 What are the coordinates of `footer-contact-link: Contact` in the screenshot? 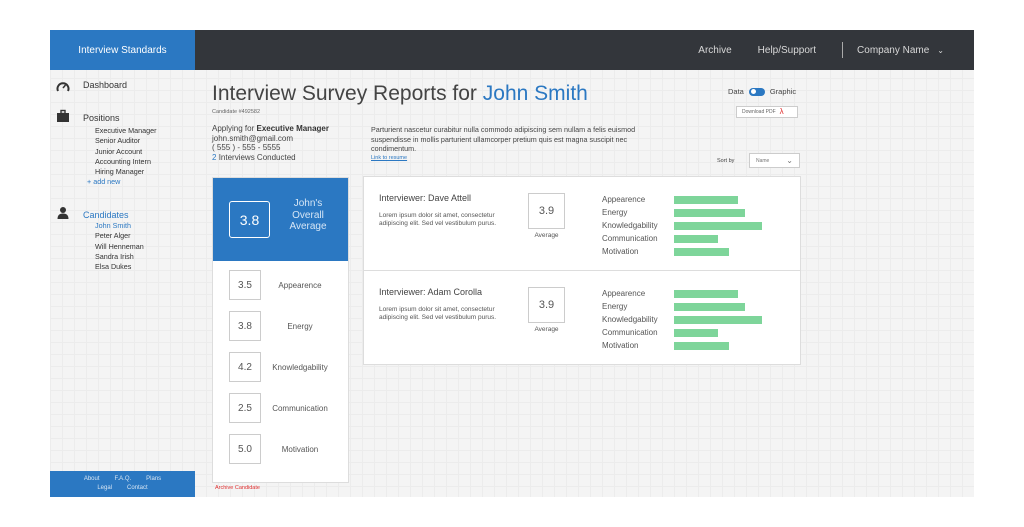 It's located at (137, 488).